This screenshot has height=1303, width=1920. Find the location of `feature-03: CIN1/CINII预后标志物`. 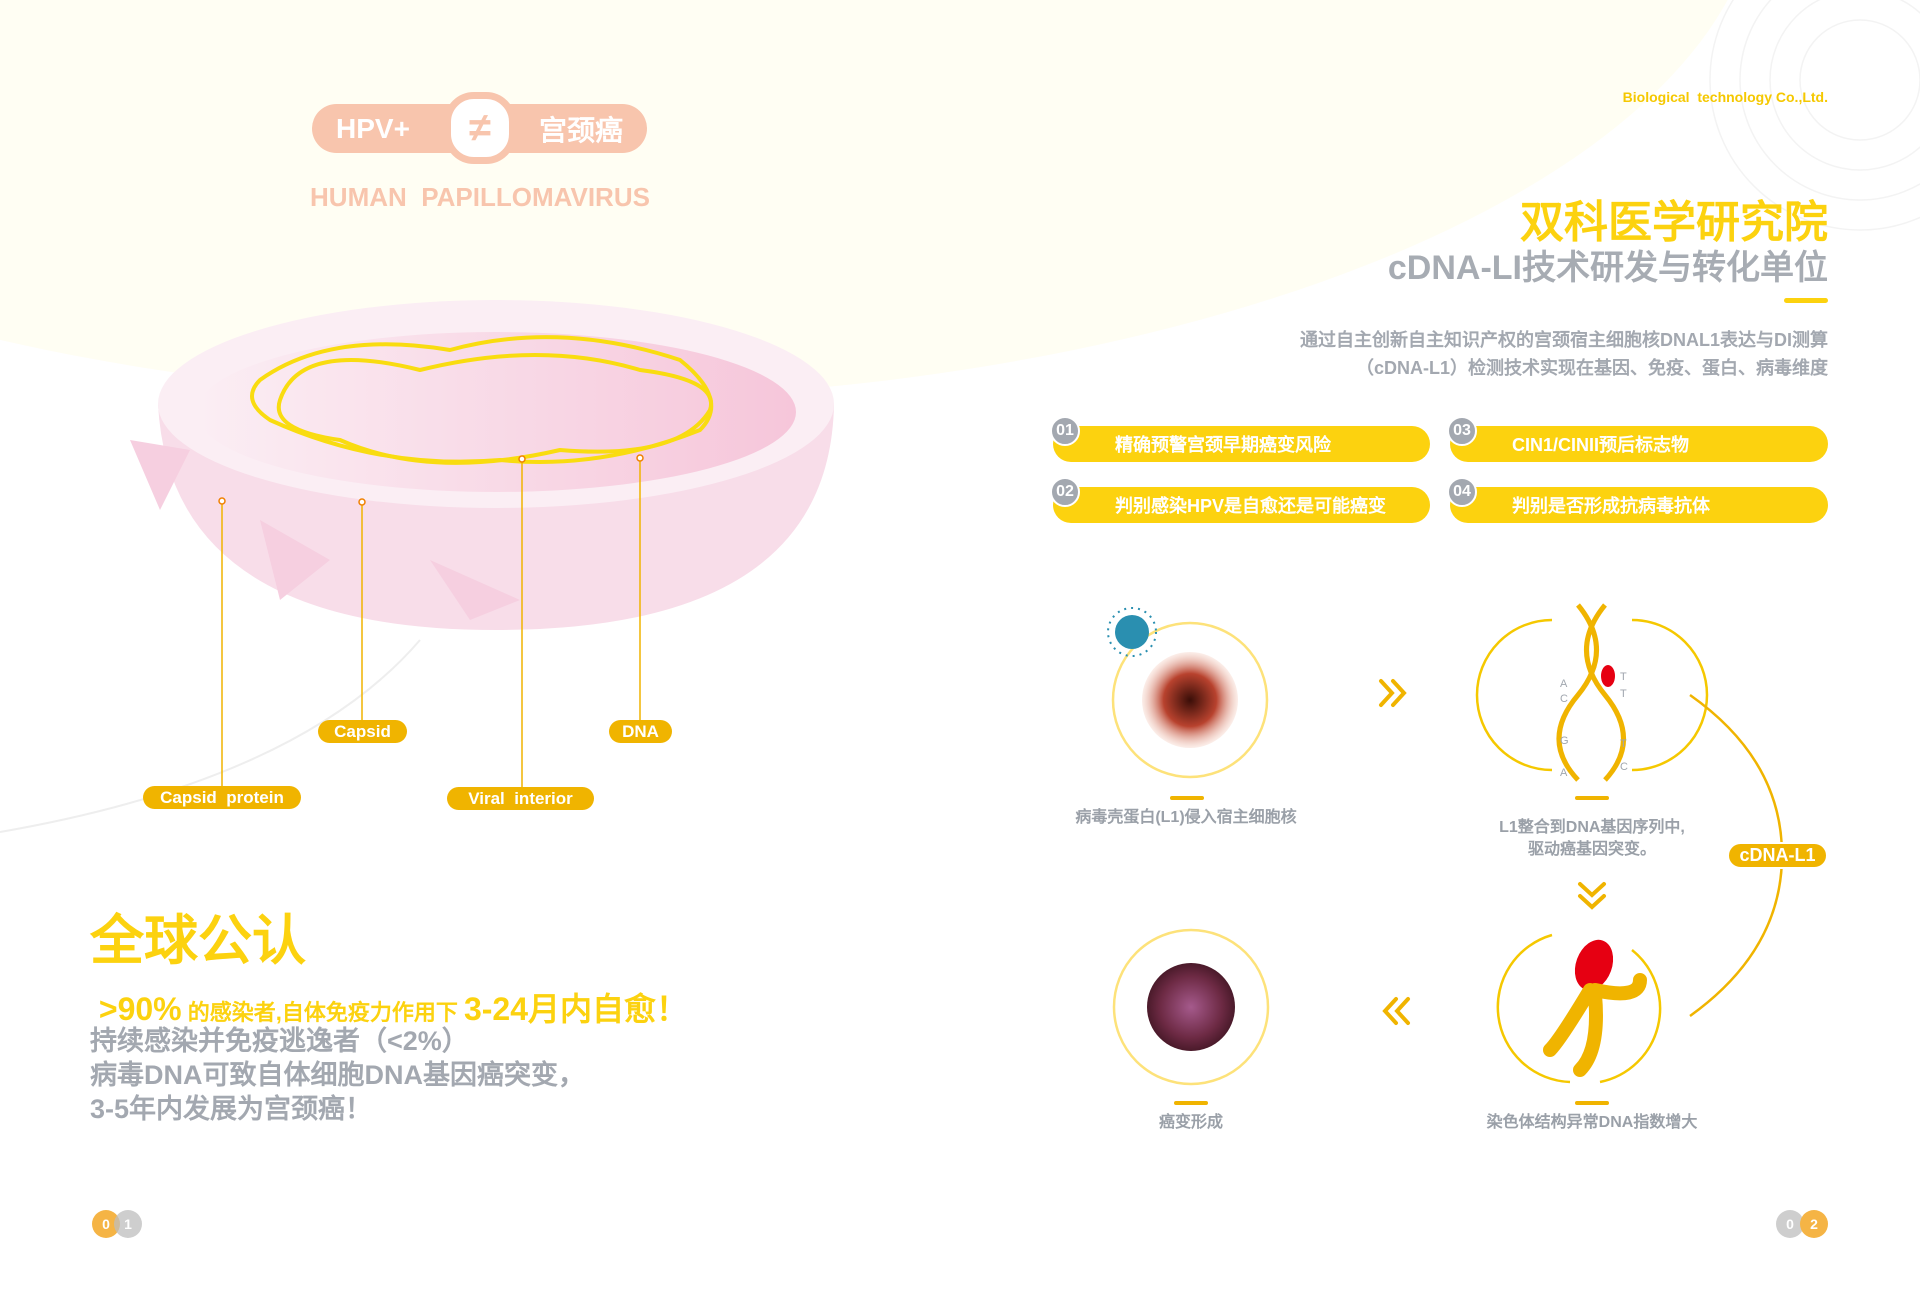

feature-03: CIN1/CINII预后标志物 is located at coordinates (1639, 444).